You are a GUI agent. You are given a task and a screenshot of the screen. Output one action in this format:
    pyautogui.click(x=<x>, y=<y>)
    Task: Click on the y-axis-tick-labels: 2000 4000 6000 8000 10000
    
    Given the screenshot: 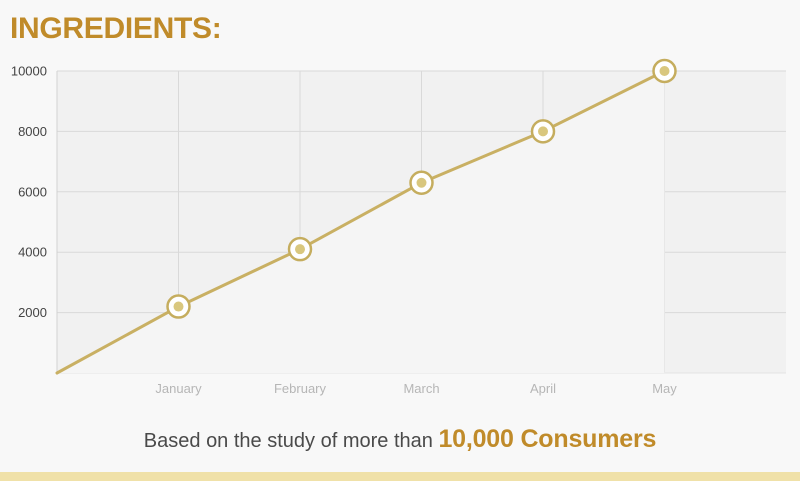 What is the action you would take?
    pyautogui.click(x=29, y=192)
    